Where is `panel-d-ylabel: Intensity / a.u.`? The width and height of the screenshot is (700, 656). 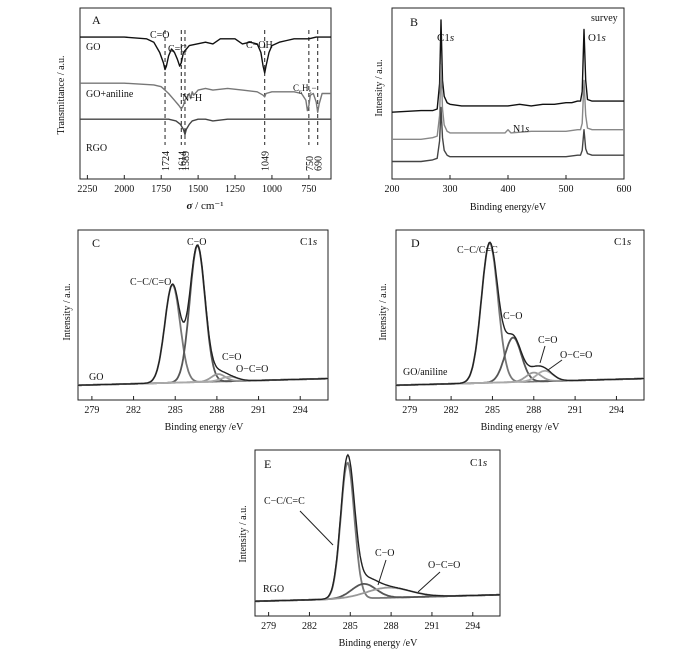
panel-d-ylabel: Intensity / a.u. is located at coordinates (383, 311).